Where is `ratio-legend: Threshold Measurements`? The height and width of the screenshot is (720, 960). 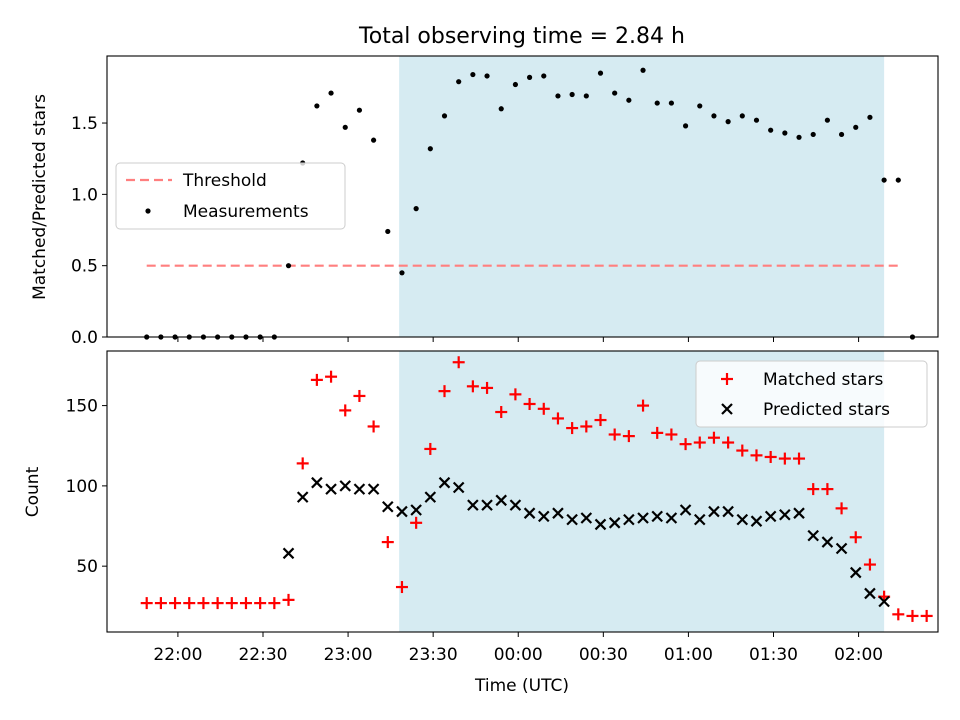
ratio-legend: Threshold Measurements is located at coordinates (230, 196).